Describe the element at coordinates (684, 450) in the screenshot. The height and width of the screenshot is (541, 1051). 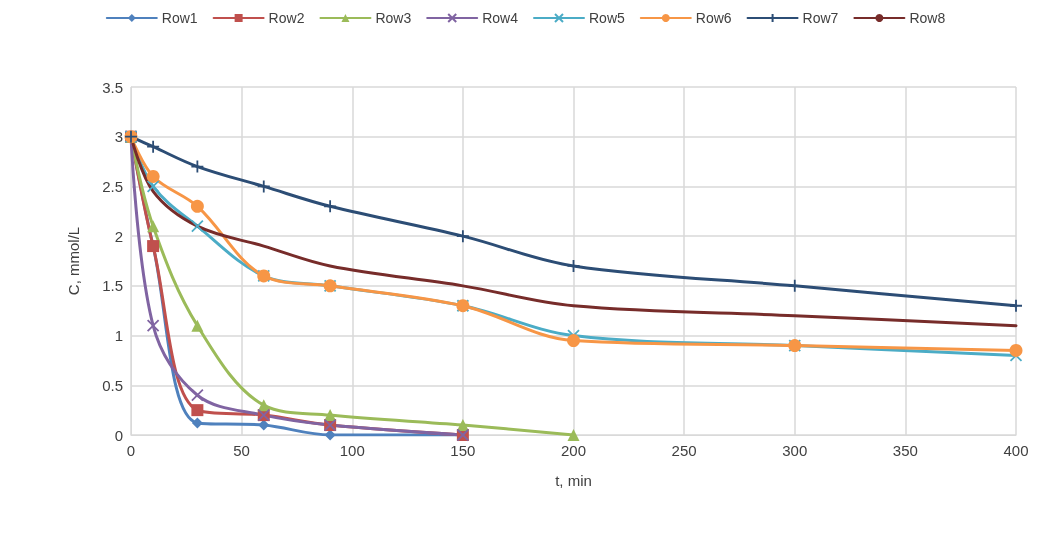
I see `x-tick-label: 250` at that location.